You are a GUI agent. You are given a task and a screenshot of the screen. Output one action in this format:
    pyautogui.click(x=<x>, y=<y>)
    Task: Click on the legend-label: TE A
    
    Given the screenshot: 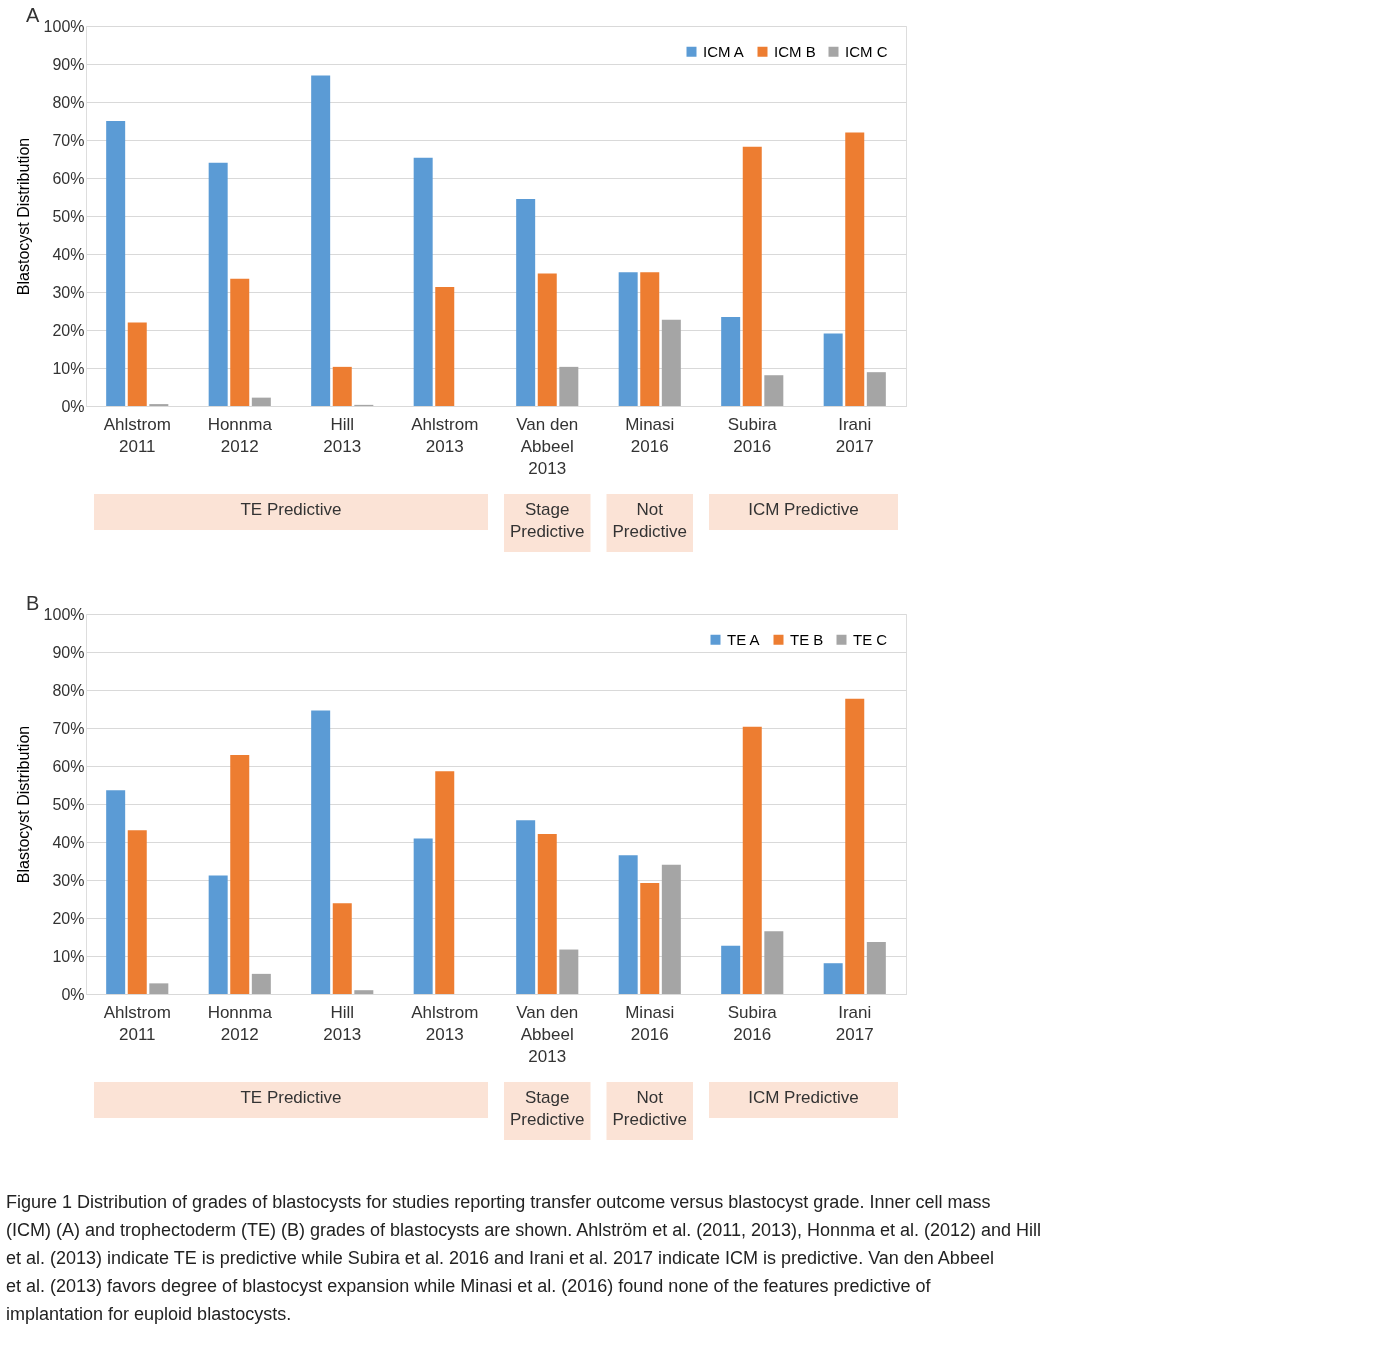 What is the action you would take?
    pyautogui.click(x=743, y=639)
    